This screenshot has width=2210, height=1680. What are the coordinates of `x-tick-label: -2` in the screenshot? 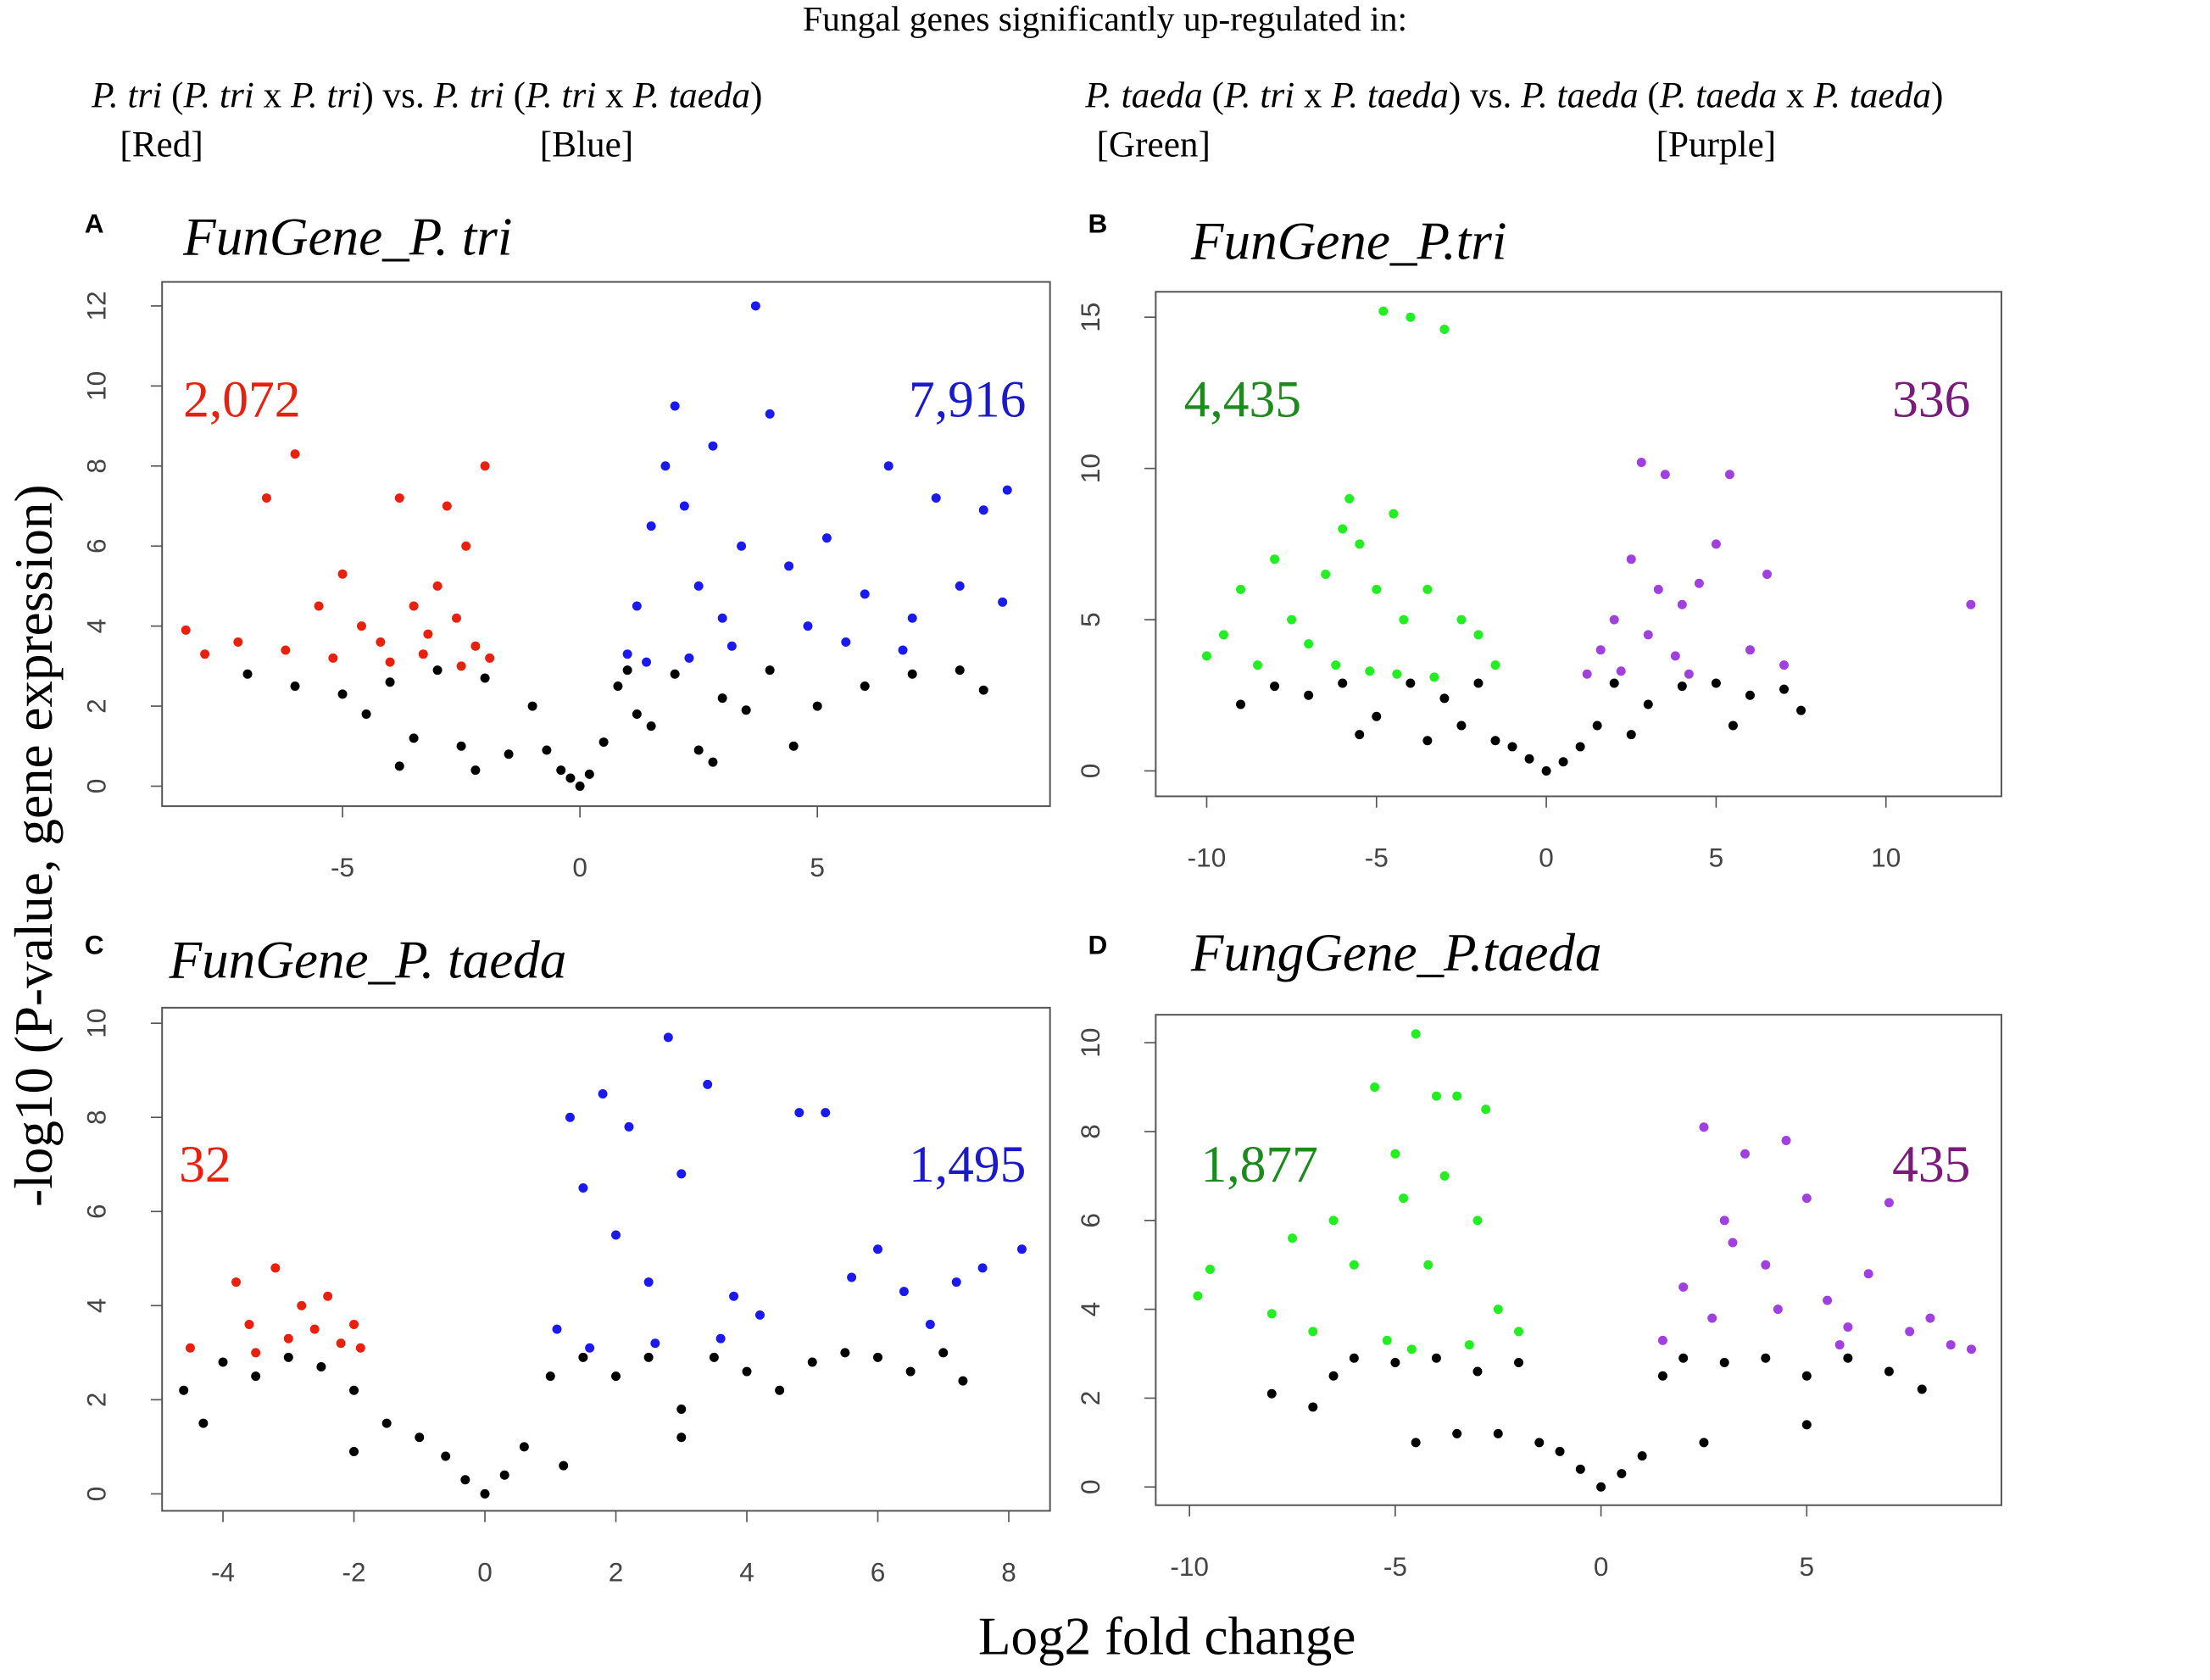 It's located at (353, 1572).